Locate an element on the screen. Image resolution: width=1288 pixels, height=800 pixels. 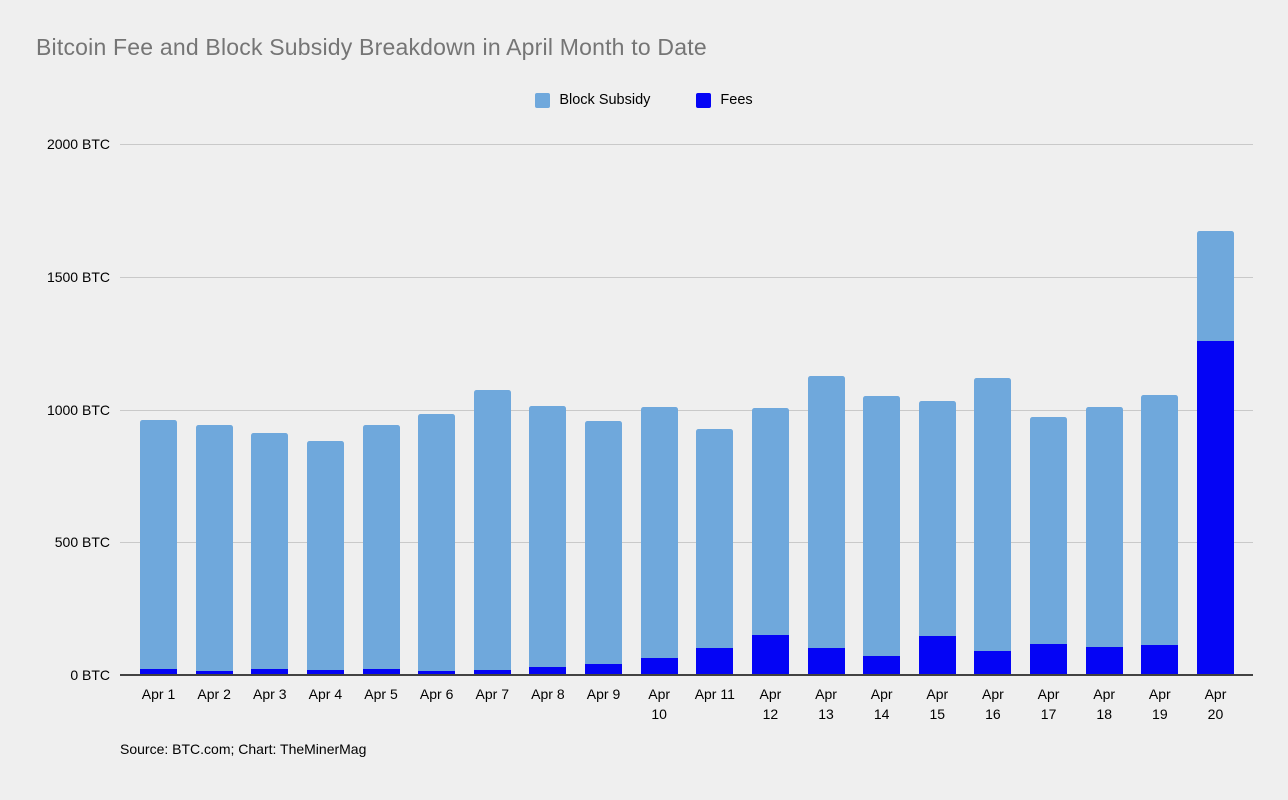
x-tick-label: Apr 6 is located at coordinates (436, 694).